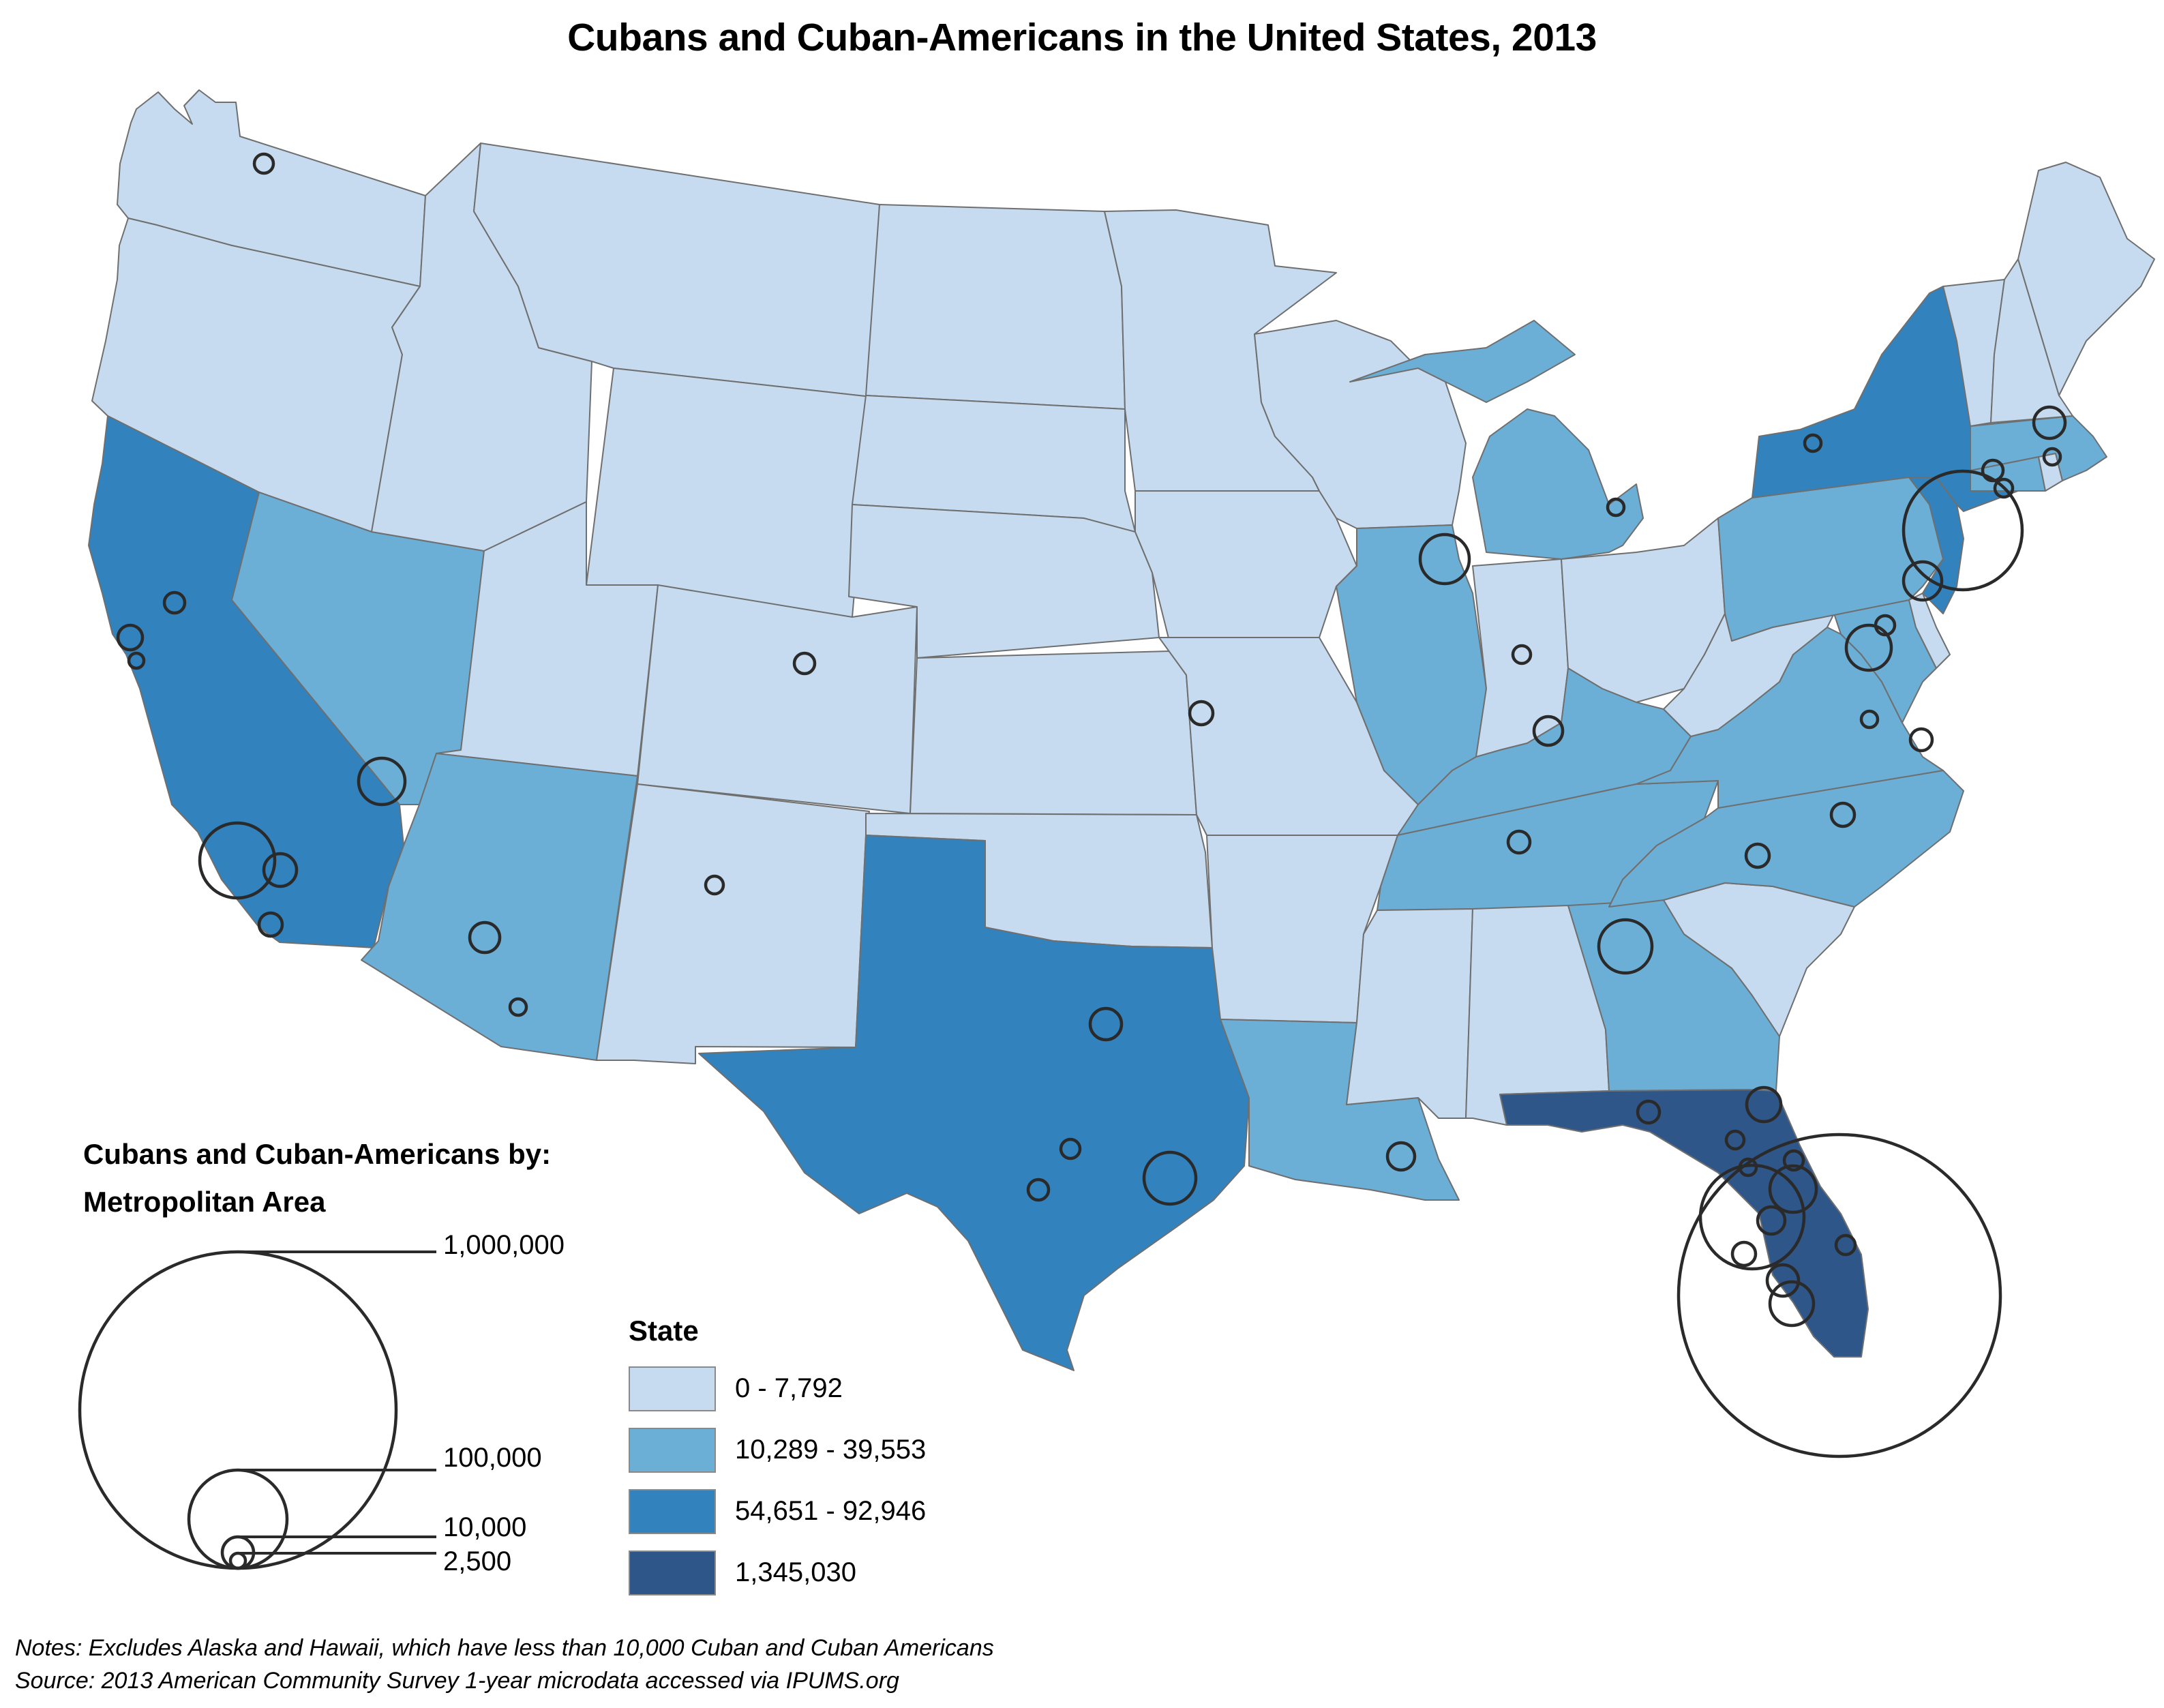 This screenshot has width=2164, height=1708. What do you see at coordinates (2004, 488) in the screenshot?
I see `metro-bubble-hartford` at bounding box center [2004, 488].